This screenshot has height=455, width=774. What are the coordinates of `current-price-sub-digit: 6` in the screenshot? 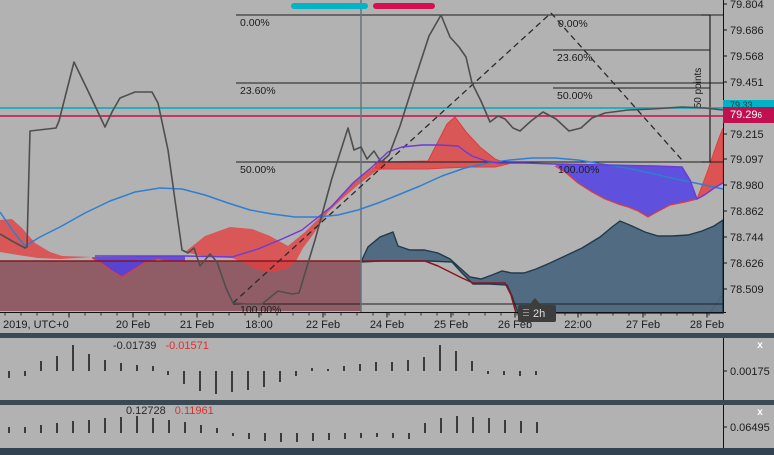 It's located at (759, 115).